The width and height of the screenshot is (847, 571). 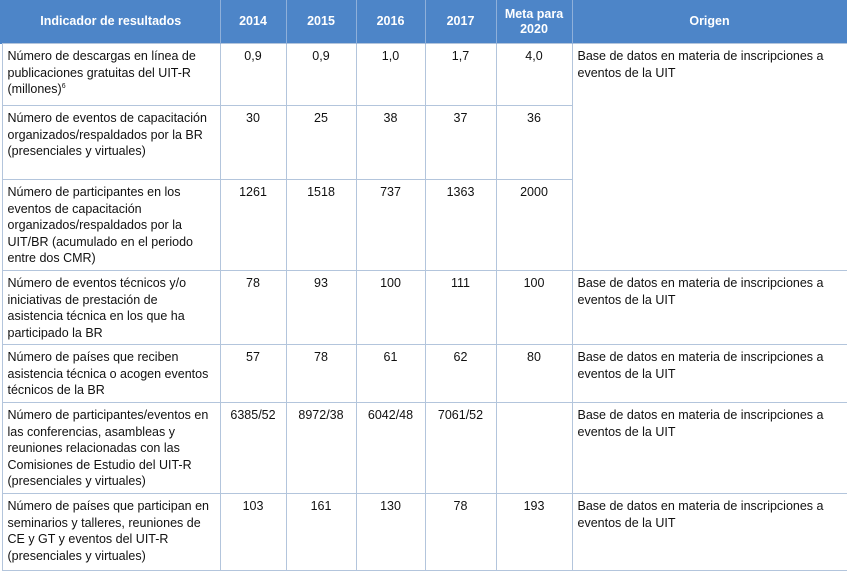 What do you see at coordinates (321, 448) in the screenshot?
I see `value-2015: 8972/38` at bounding box center [321, 448].